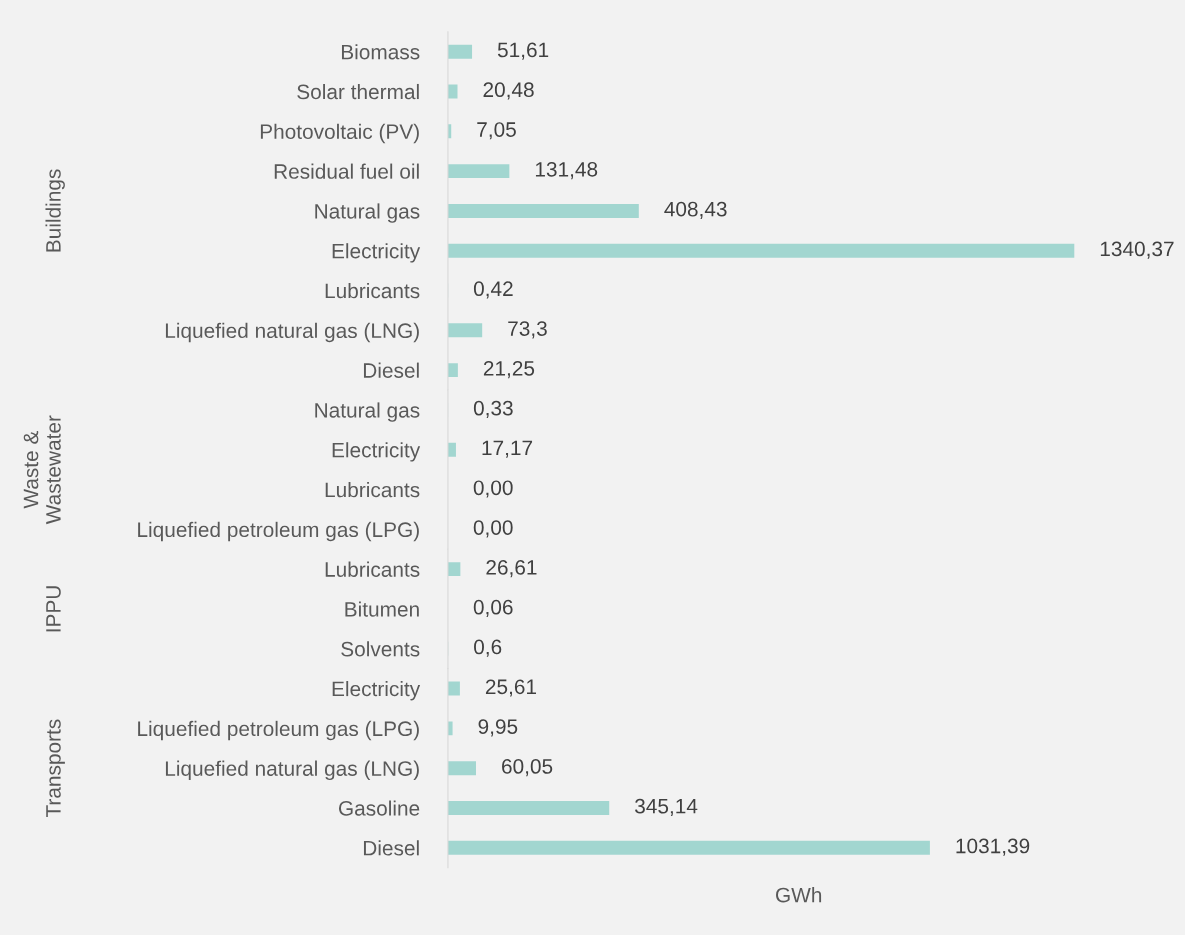  Describe the element at coordinates (382, 609) in the screenshot. I see `y-tick-label: Bitumen` at that location.